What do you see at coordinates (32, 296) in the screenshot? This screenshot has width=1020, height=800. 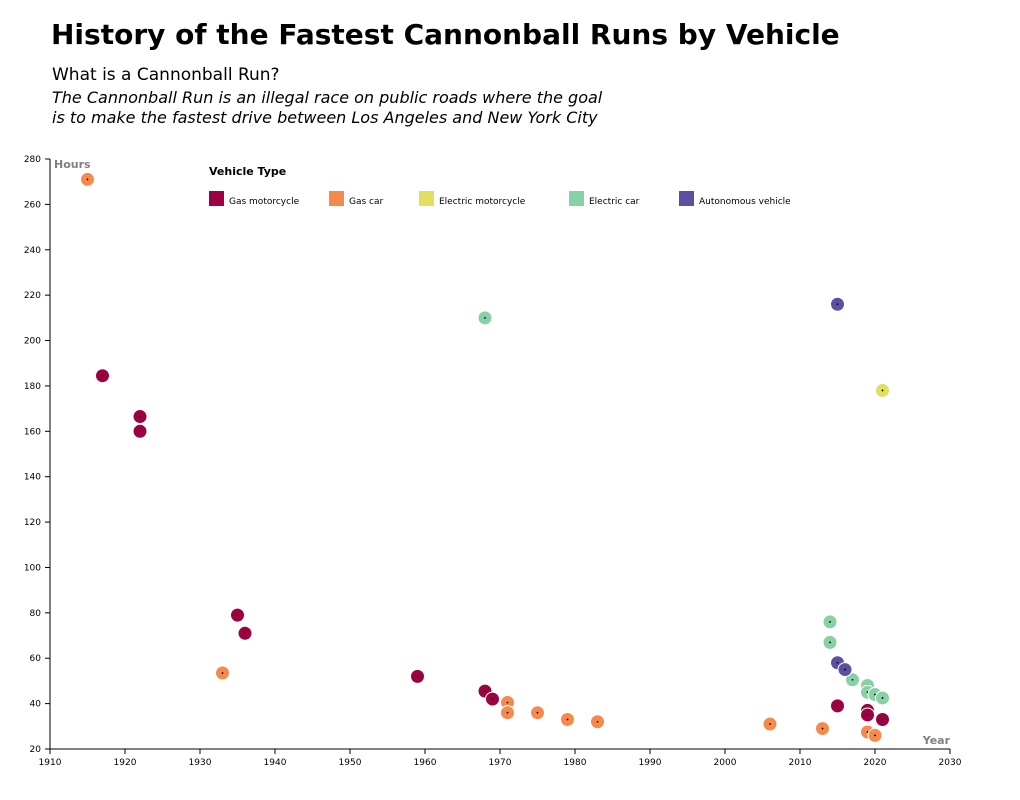 I see `y-tick-label: 220` at bounding box center [32, 296].